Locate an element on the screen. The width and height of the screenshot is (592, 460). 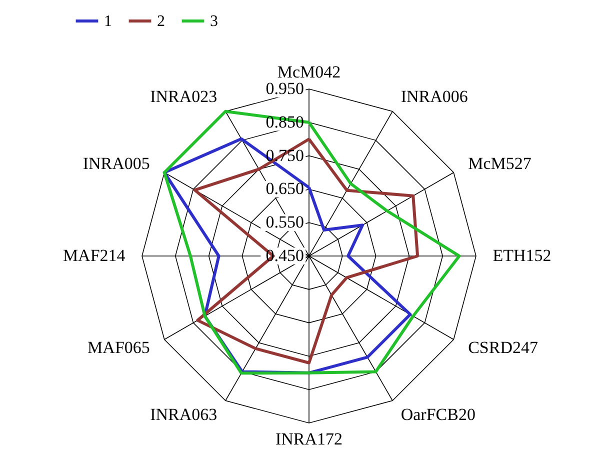
spoke-label: INRA005 is located at coordinates (116, 164).